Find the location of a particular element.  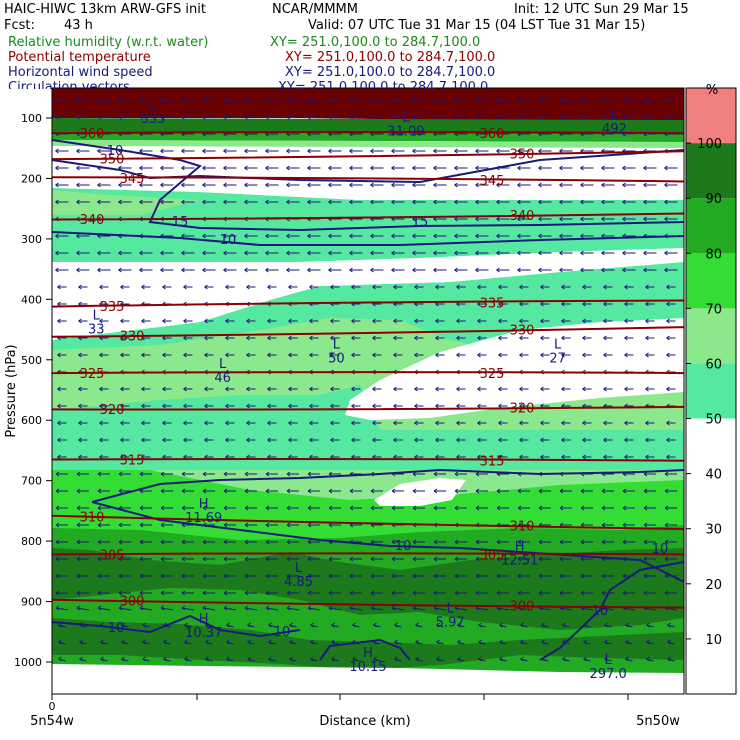

theta-label-300: 300 is located at coordinates (132, 602).